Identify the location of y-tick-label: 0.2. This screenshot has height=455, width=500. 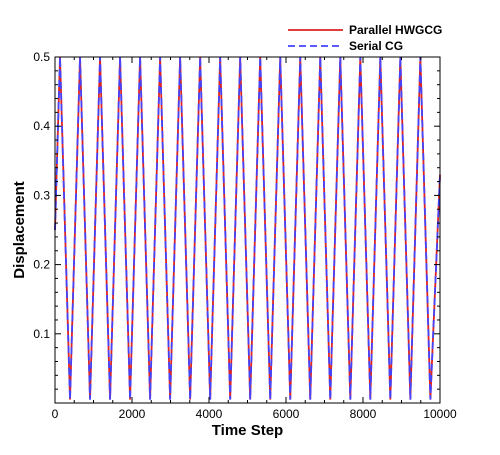
(41, 265).